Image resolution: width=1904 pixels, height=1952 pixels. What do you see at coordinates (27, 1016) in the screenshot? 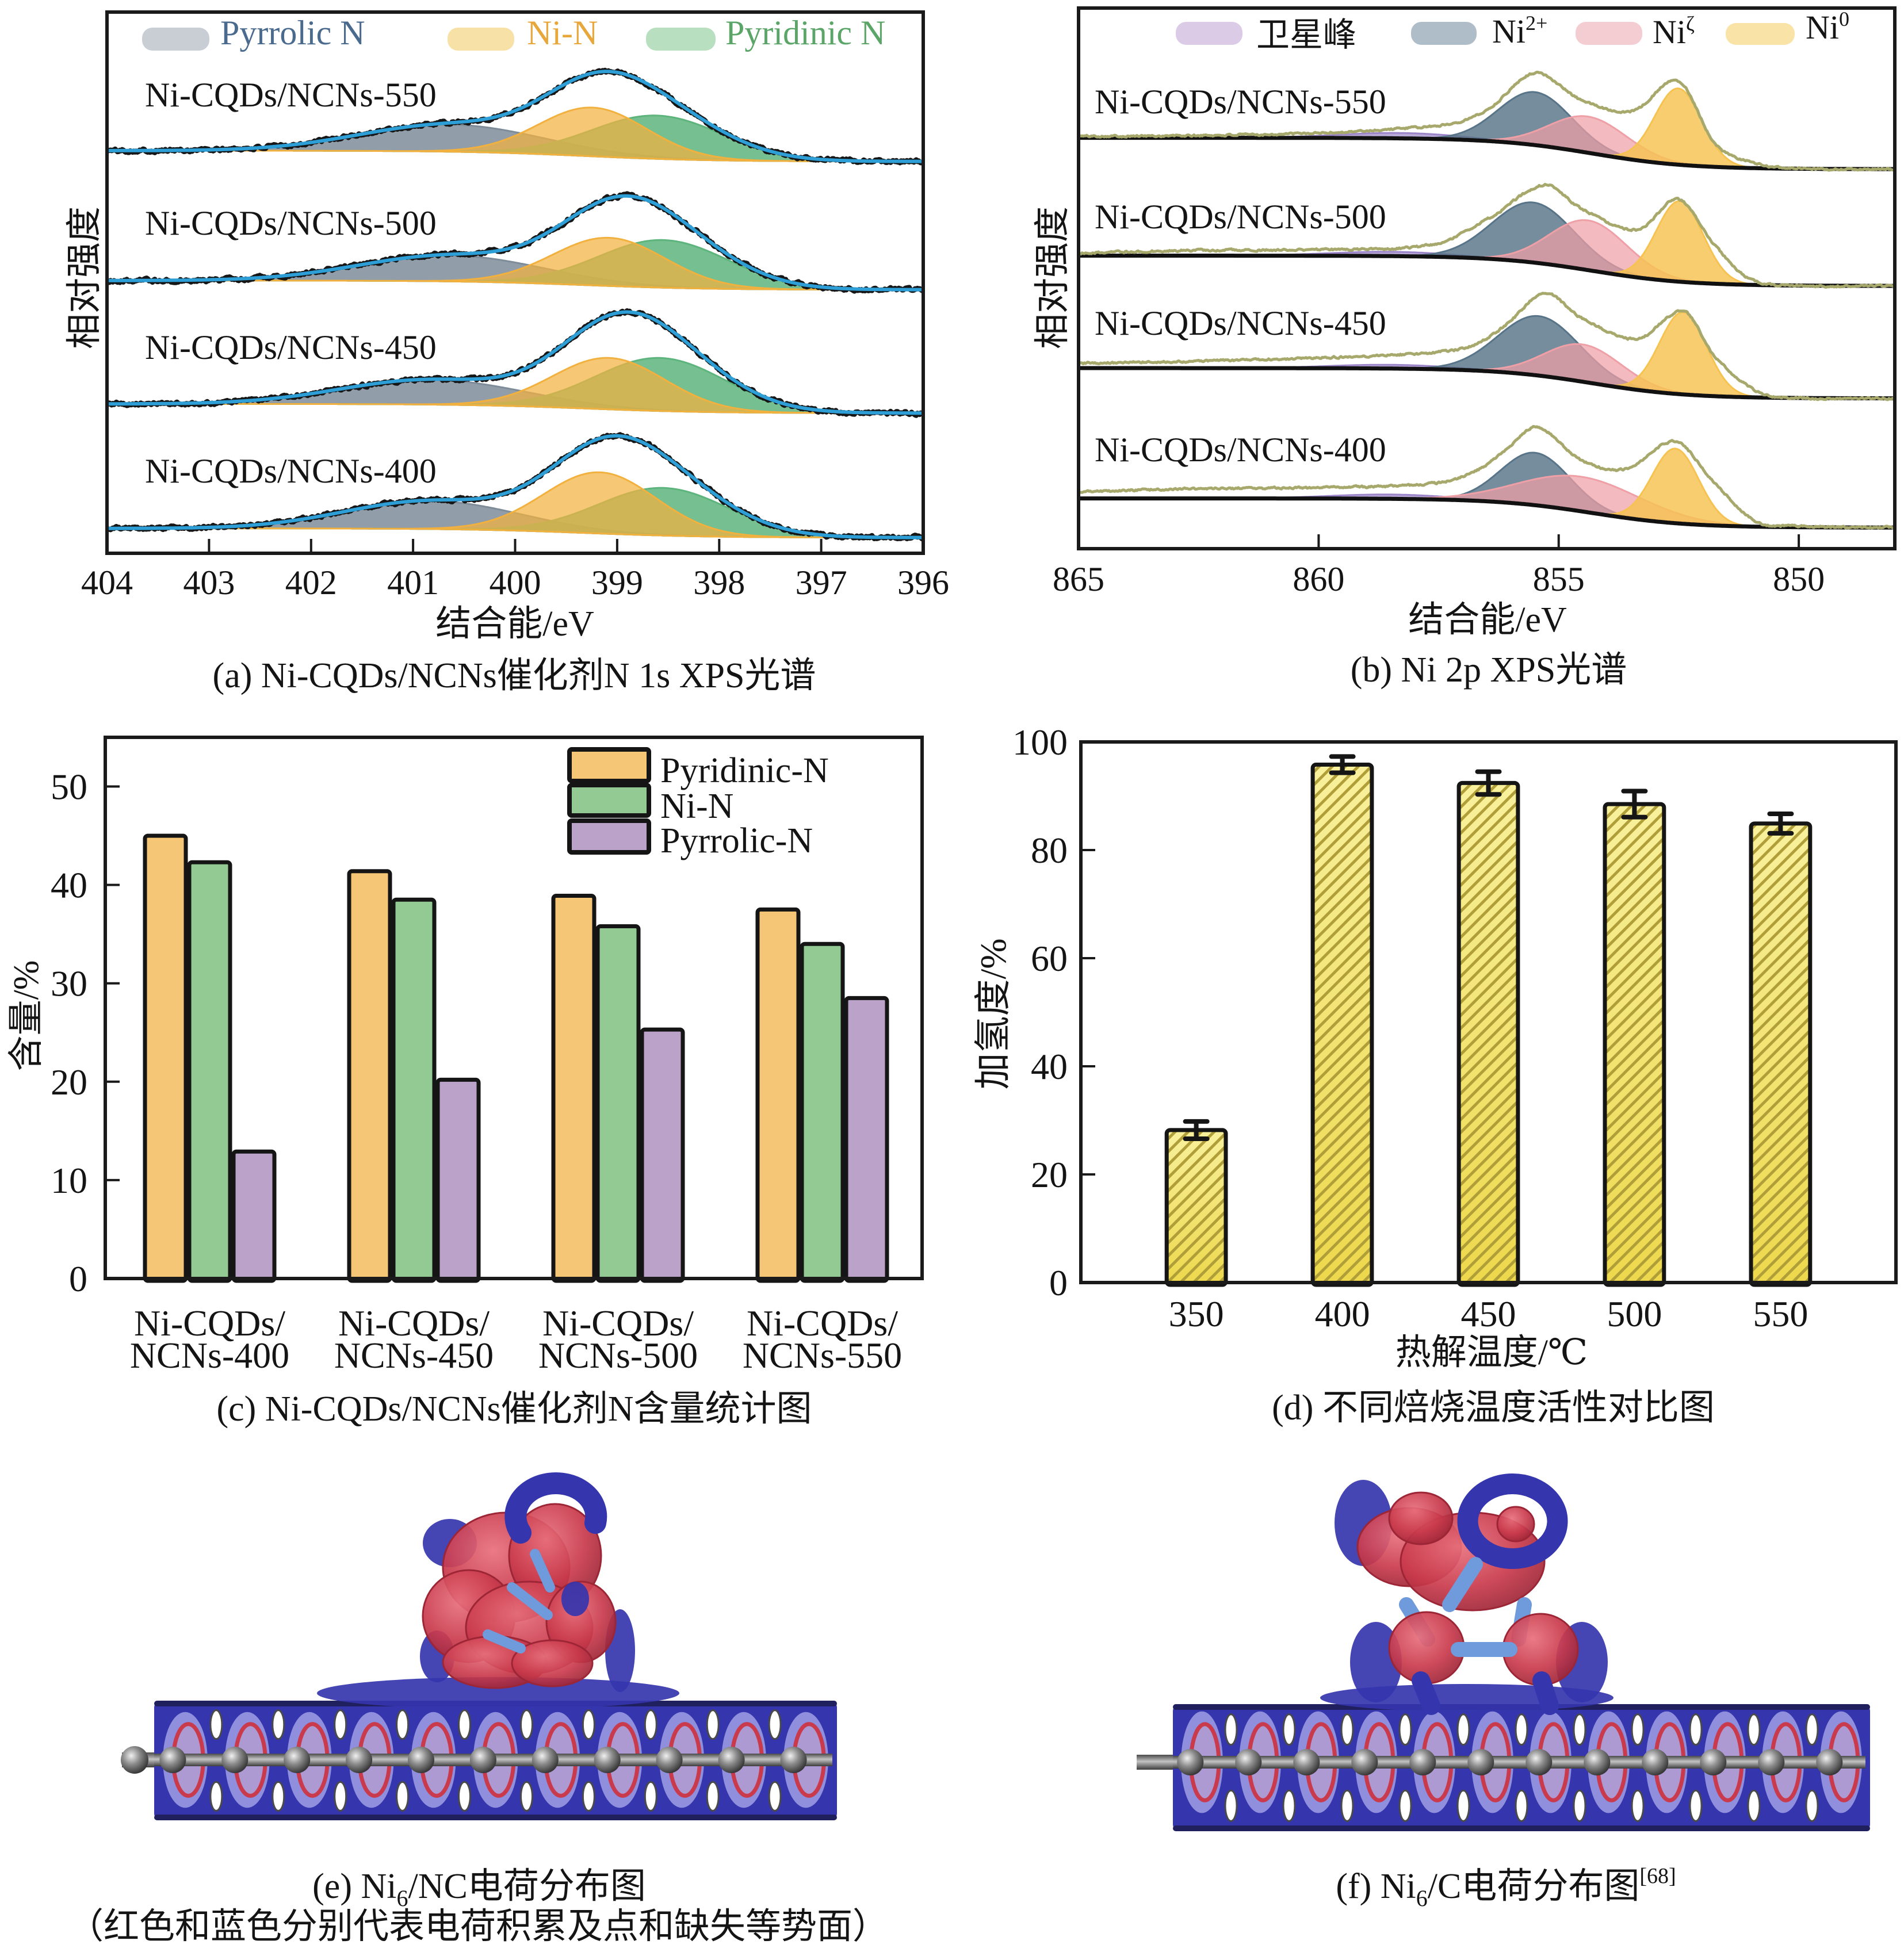
I see `y-axis-label: 含量/%` at bounding box center [27, 1016].